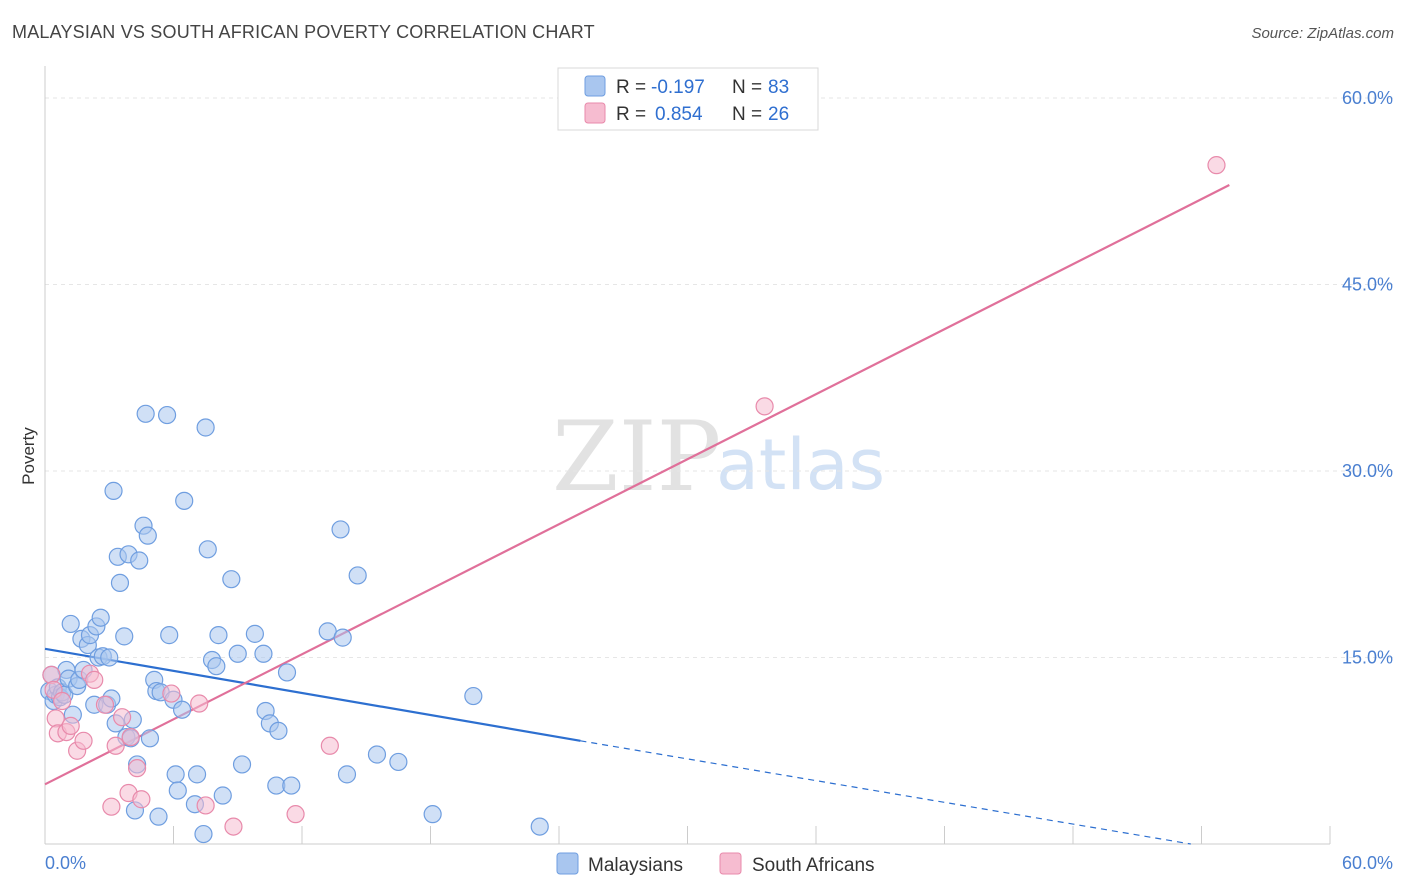 The image size is (1406, 892). I want to click on legend-r-value-malaysians: -0.197, so click(678, 87).